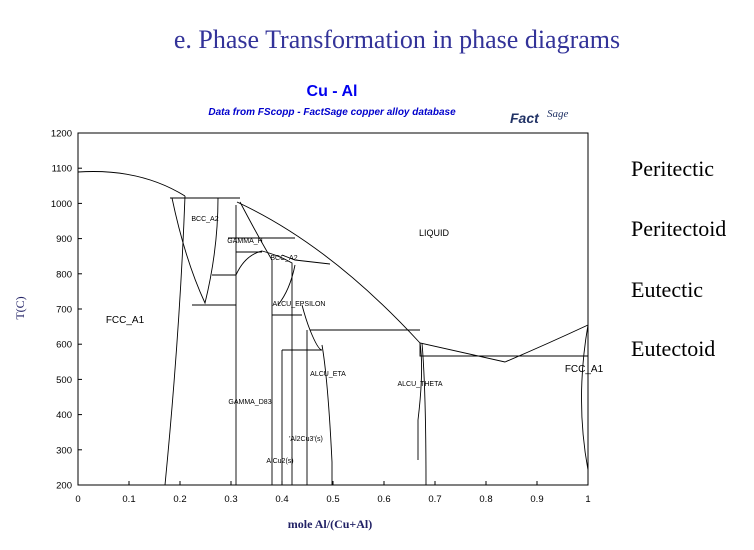 Image resolution: width=754 pixels, height=550 pixels. I want to click on region-label: ALCU_ETA, so click(328, 374).